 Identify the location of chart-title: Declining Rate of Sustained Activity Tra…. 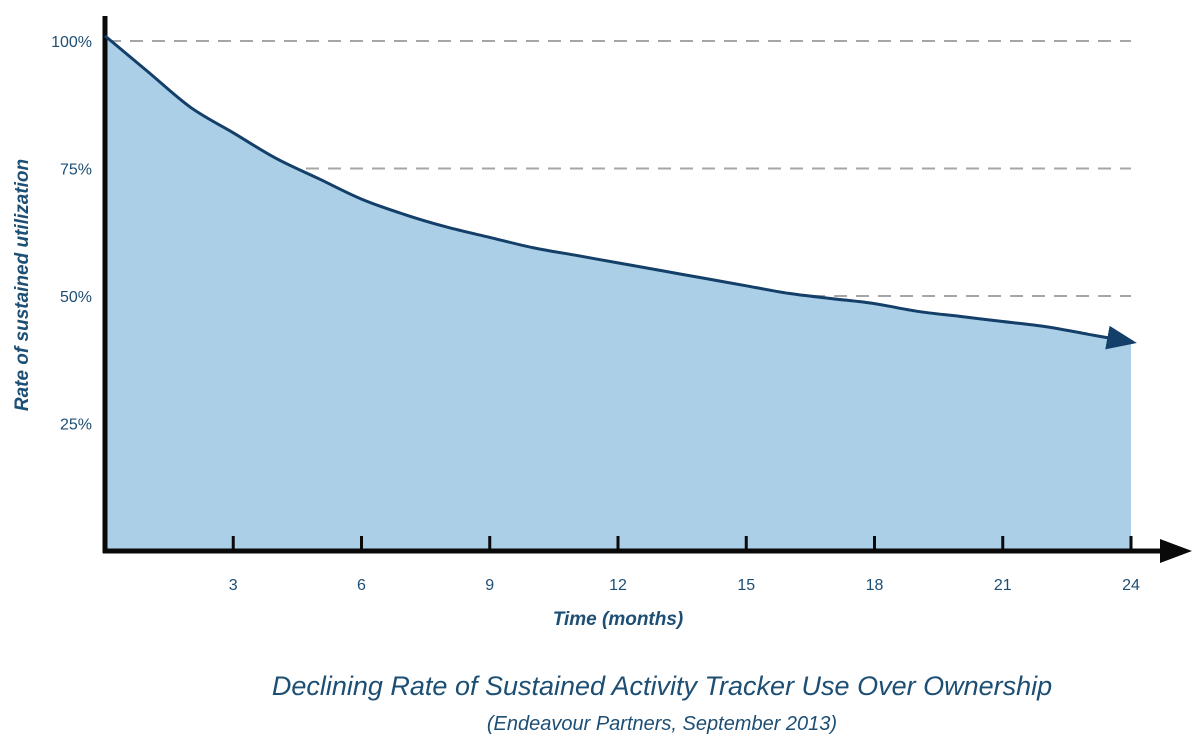
(662, 686).